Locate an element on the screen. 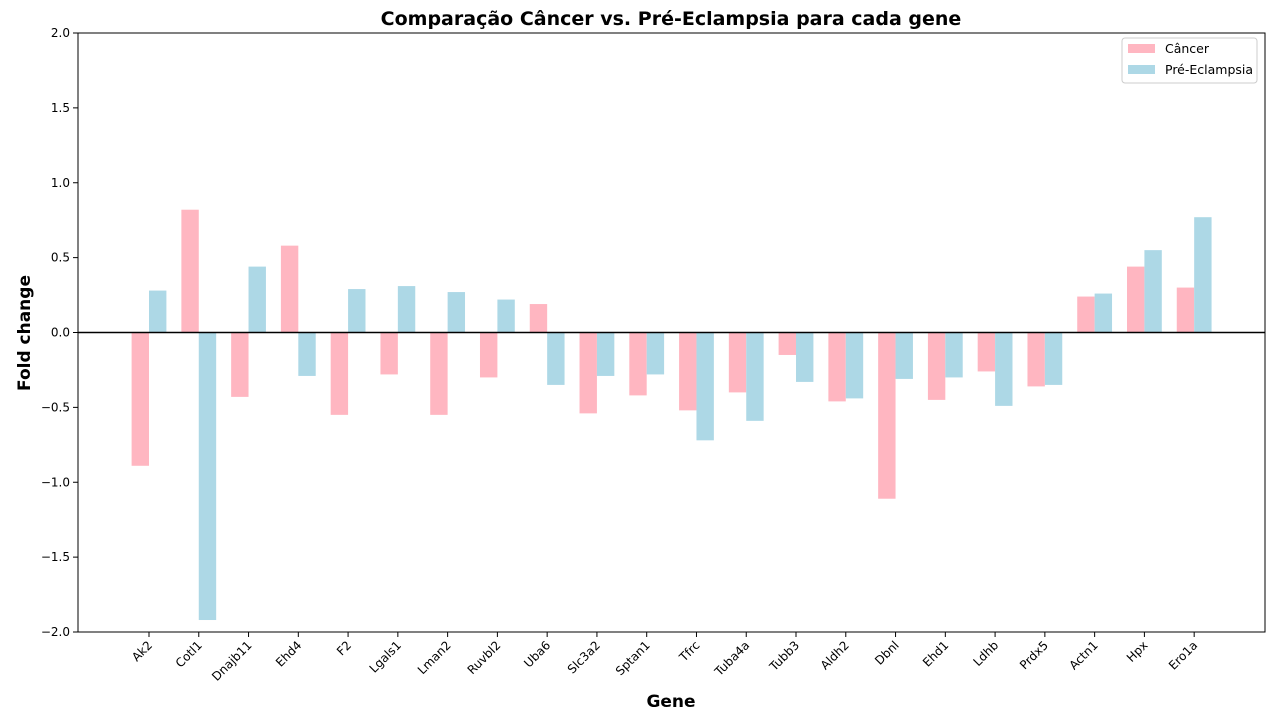  x-tick-label: Uba6 is located at coordinates (537, 654).